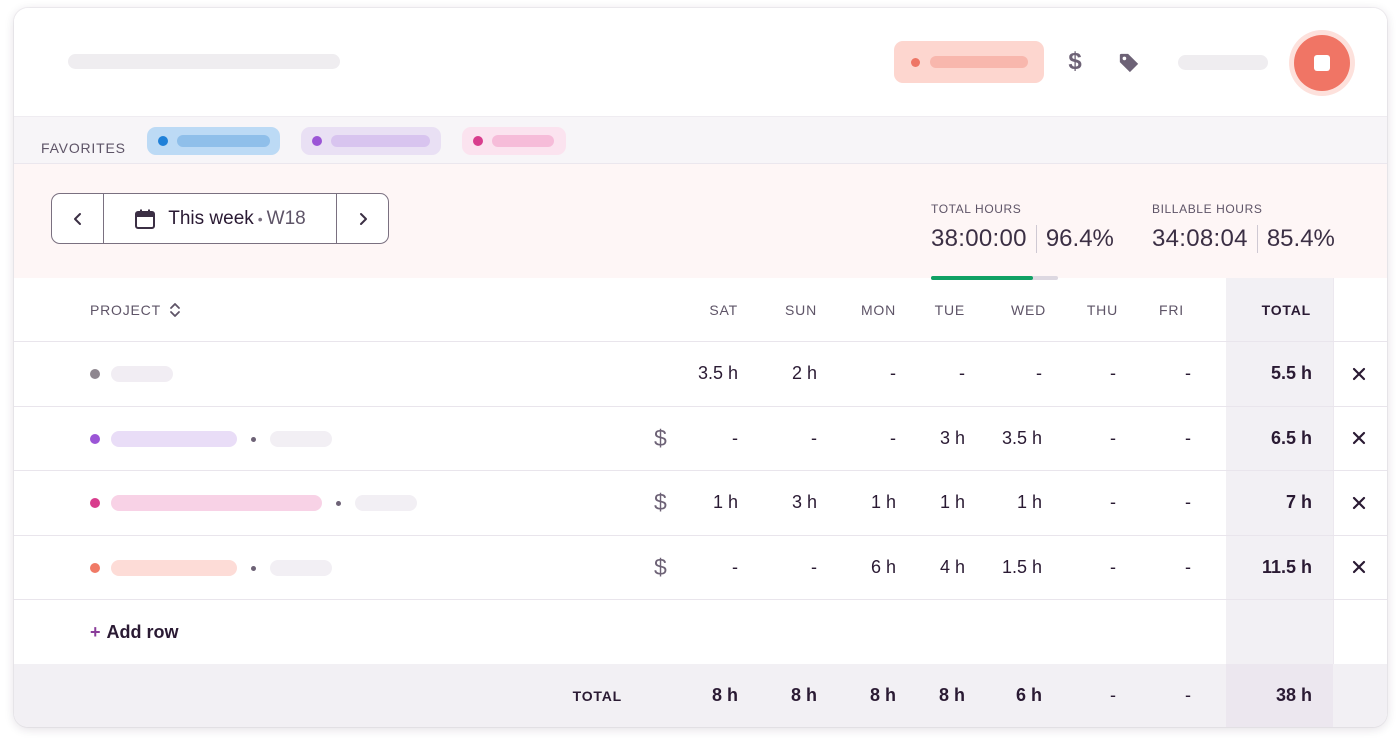 The image size is (1400, 747). What do you see at coordinates (135, 309) in the screenshot?
I see `project-sort-header: PROJECT` at bounding box center [135, 309].